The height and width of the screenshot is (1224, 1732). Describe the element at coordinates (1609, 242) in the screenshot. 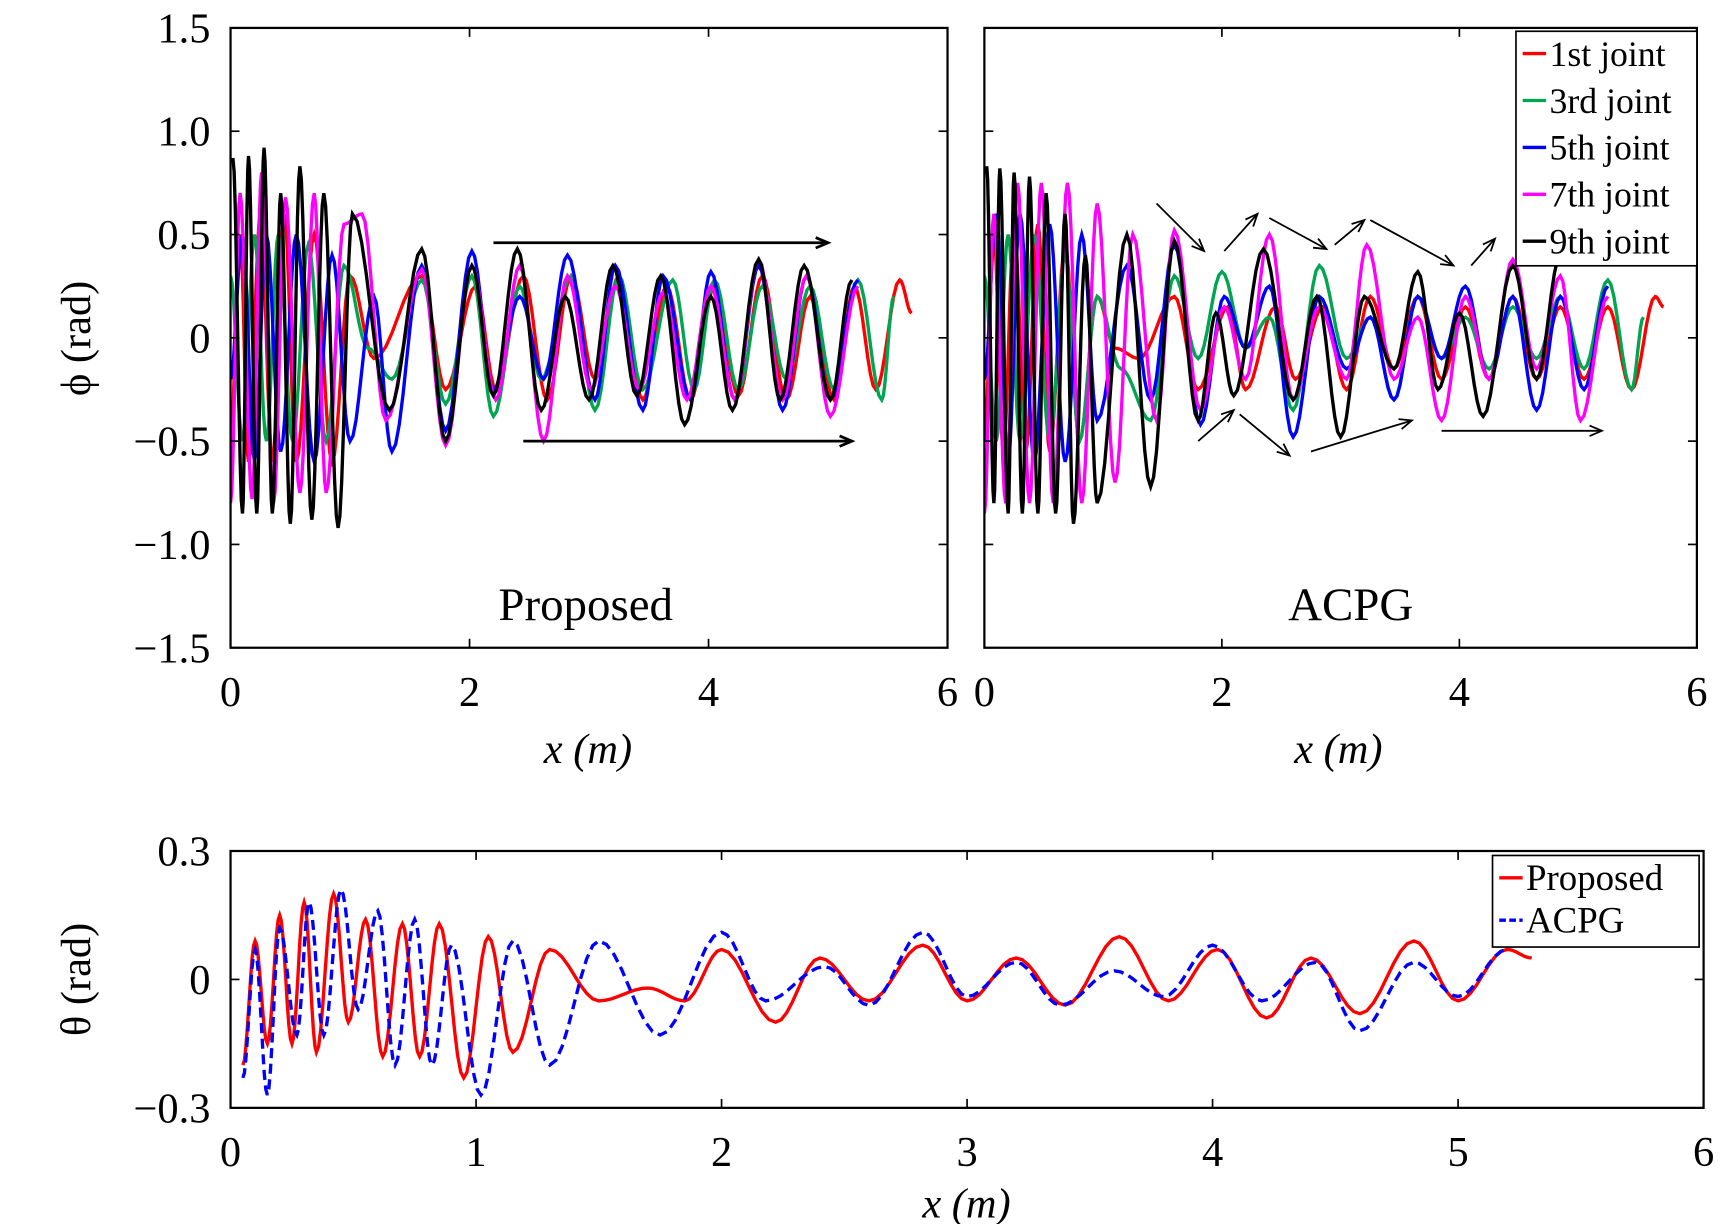

I see `legend-label: 9th joint` at that location.